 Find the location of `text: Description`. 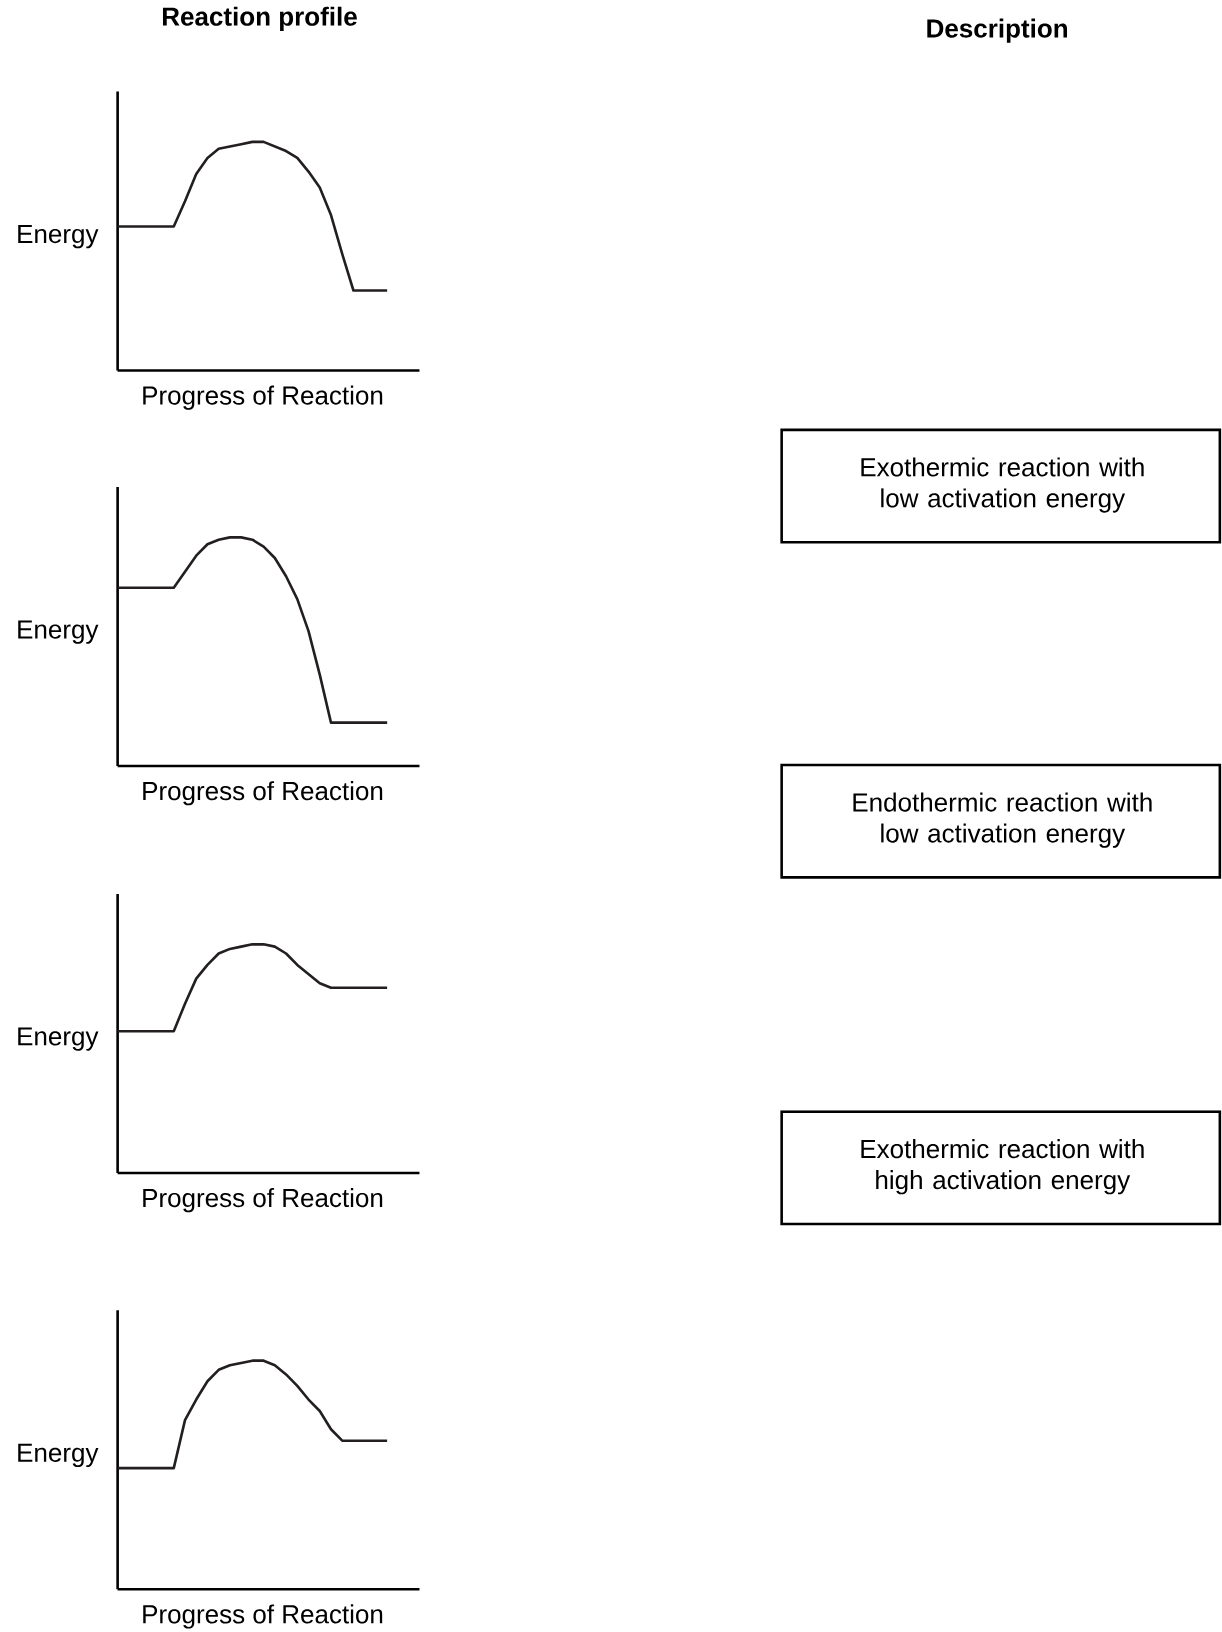

text: Description is located at coordinates (997, 30).